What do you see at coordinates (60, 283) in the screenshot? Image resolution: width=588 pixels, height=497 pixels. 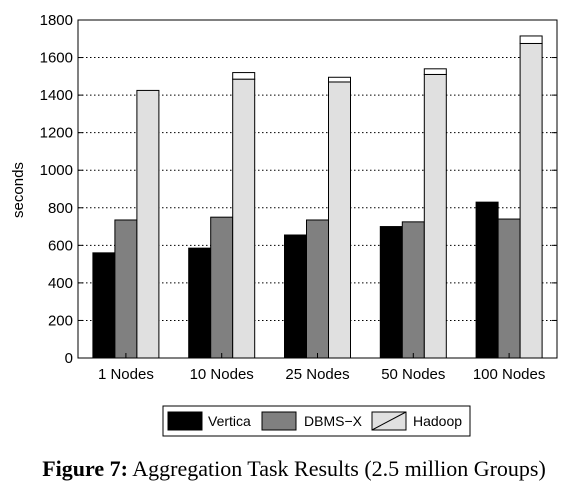 I see `y-tick-label: 400` at bounding box center [60, 283].